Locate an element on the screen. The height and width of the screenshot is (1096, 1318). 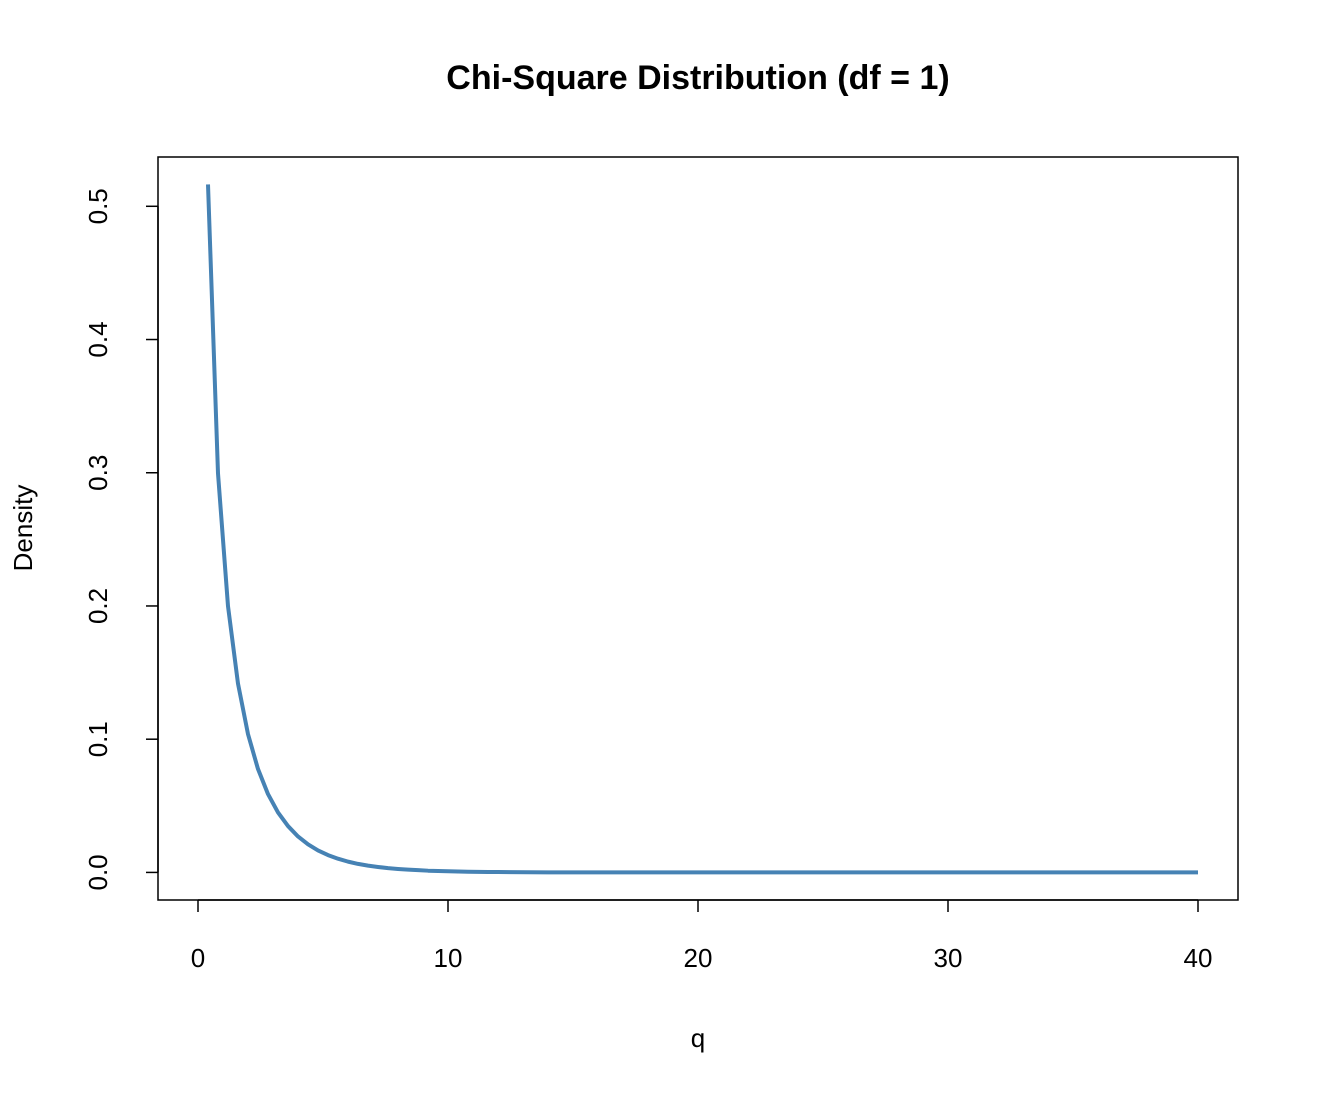
y-tick-label: 0.1 is located at coordinates (98, 739).